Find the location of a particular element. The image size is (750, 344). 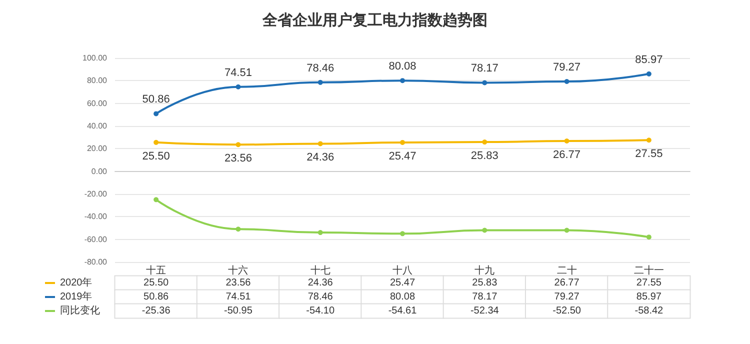

data-label: -54.10 is located at coordinates (320, 311).